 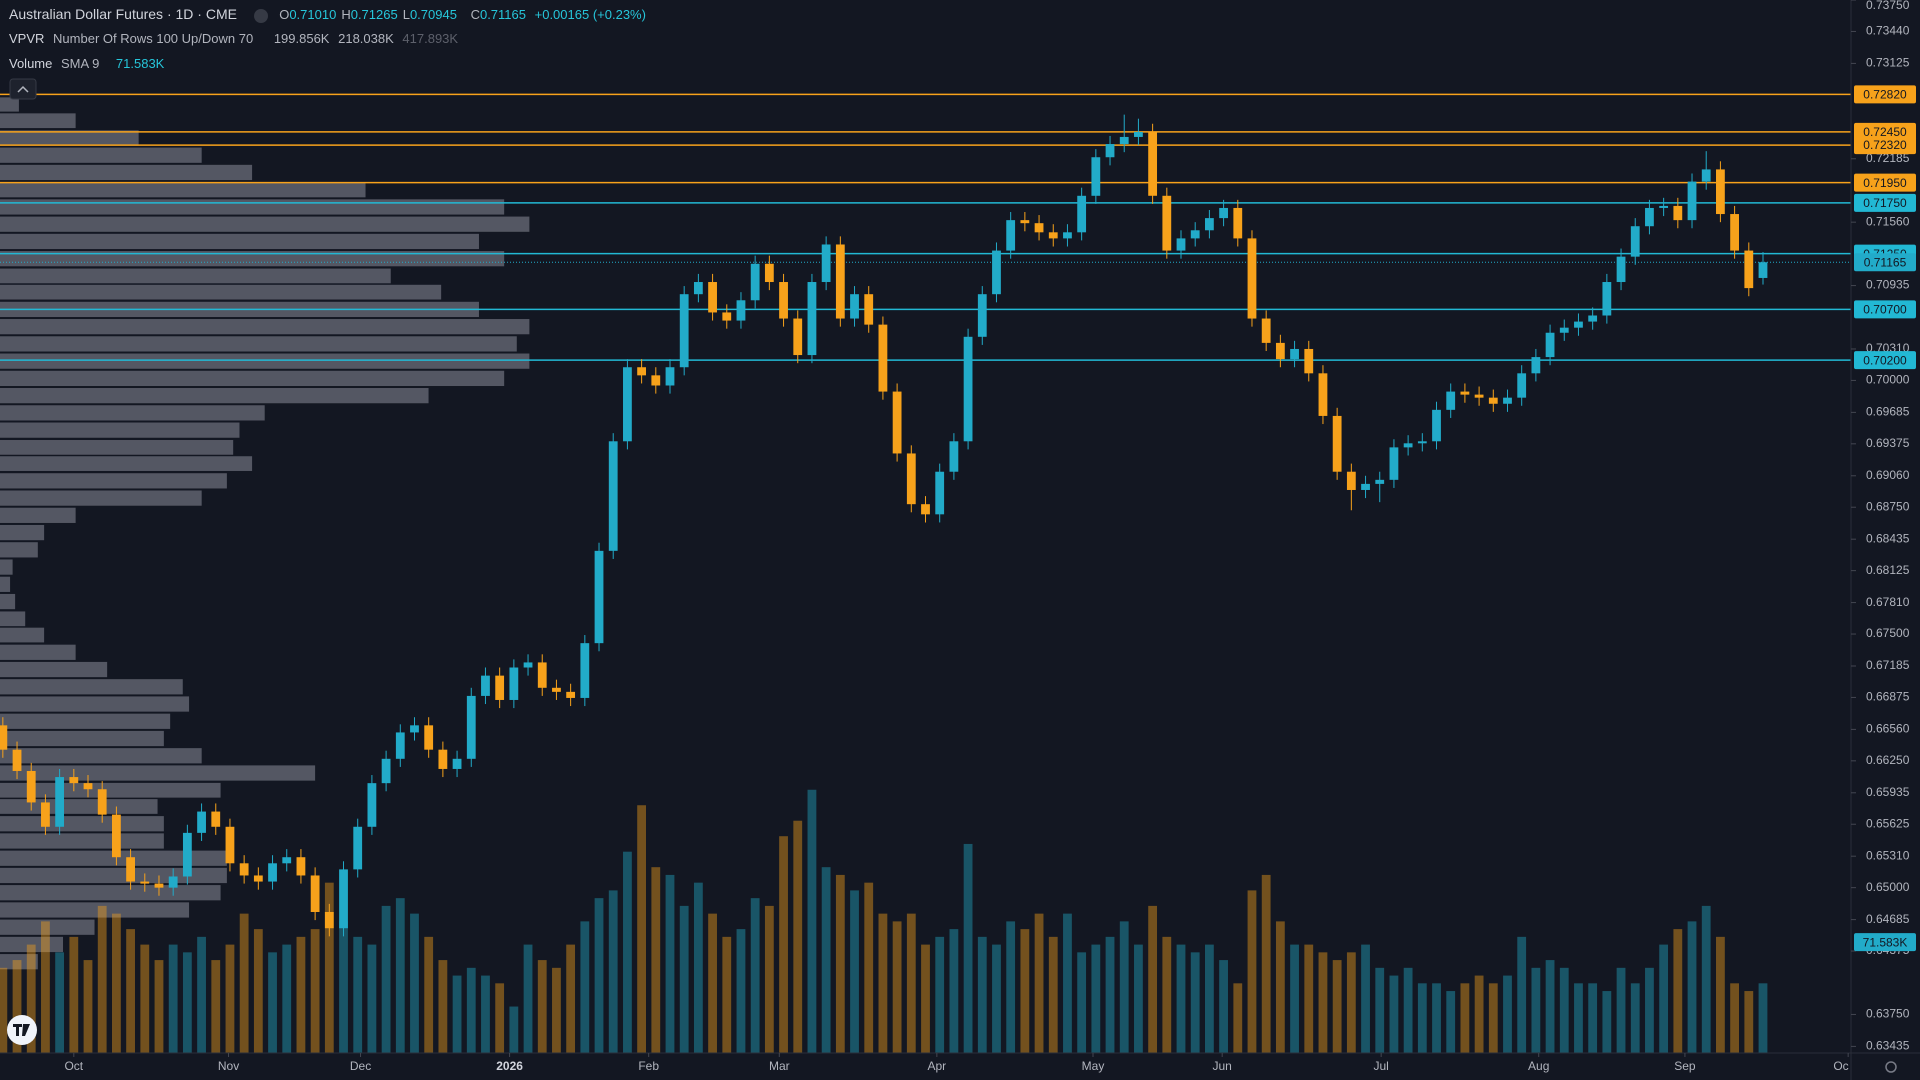 What do you see at coordinates (23, 89) in the screenshot?
I see `collapse-button` at bounding box center [23, 89].